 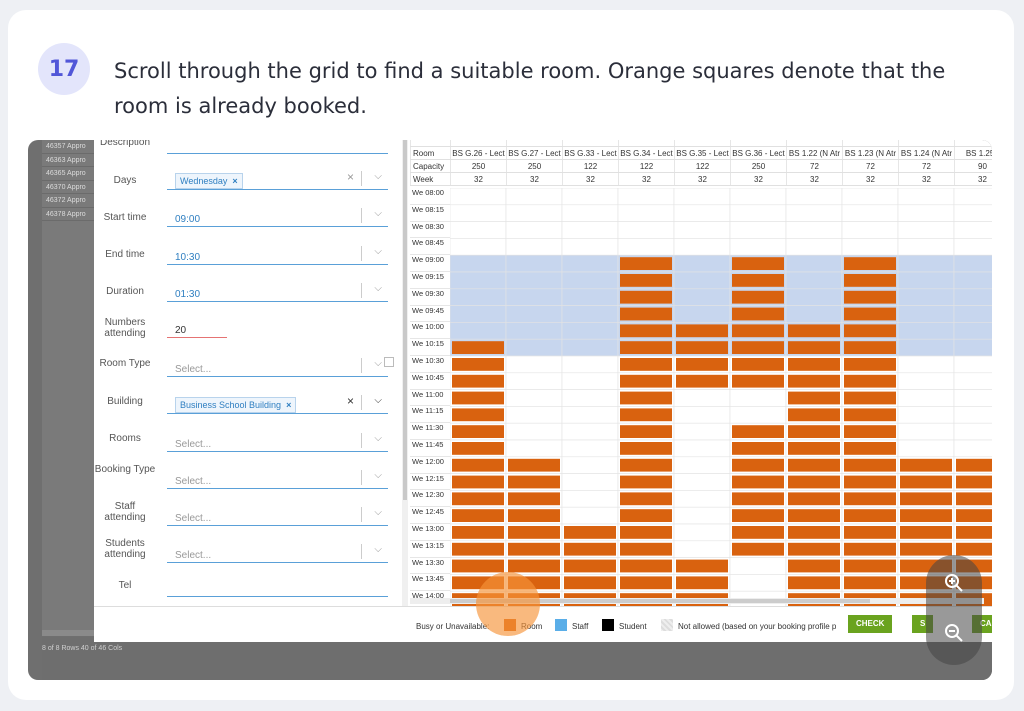 What do you see at coordinates (209, 181) in the screenshot?
I see `days-tag: Wednesday ×` at bounding box center [209, 181].